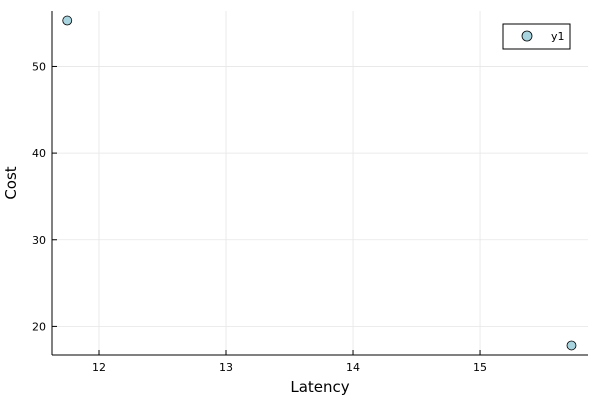  I want to click on x-tick-label: 14, so click(353, 367).